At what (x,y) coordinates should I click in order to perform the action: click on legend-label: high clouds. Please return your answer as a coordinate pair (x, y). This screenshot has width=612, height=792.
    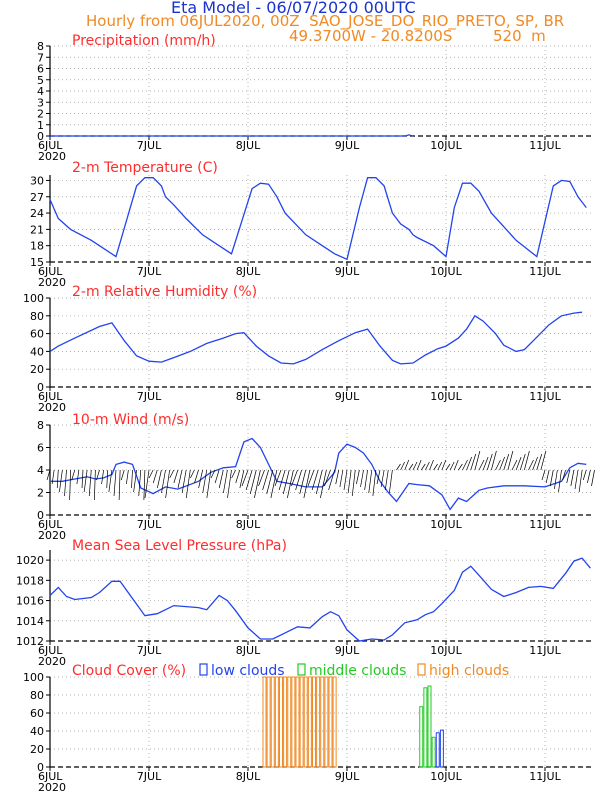
    Looking at the image, I should click on (469, 671).